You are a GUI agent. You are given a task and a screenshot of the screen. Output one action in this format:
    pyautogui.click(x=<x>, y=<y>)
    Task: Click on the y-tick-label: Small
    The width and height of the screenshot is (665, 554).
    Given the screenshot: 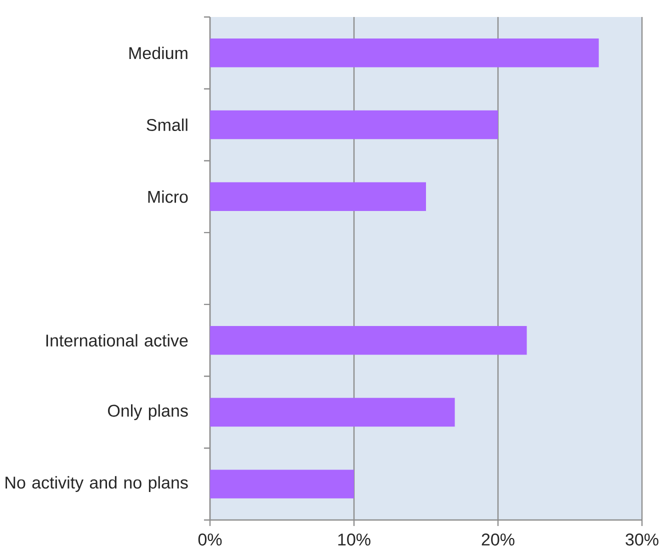 What is the action you would take?
    pyautogui.click(x=167, y=125)
    